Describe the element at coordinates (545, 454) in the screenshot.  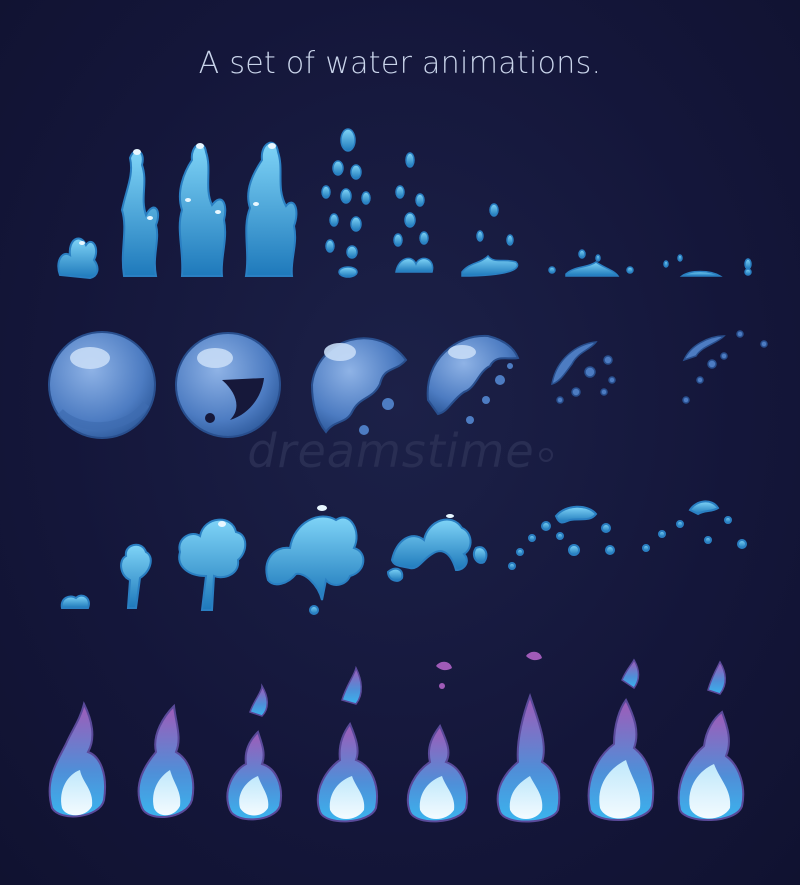
I see `registered-icon` at that location.